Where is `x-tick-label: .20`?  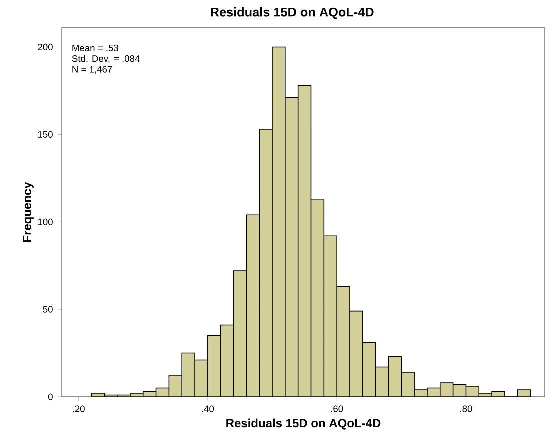
x-tick-label: .20 is located at coordinates (79, 409).